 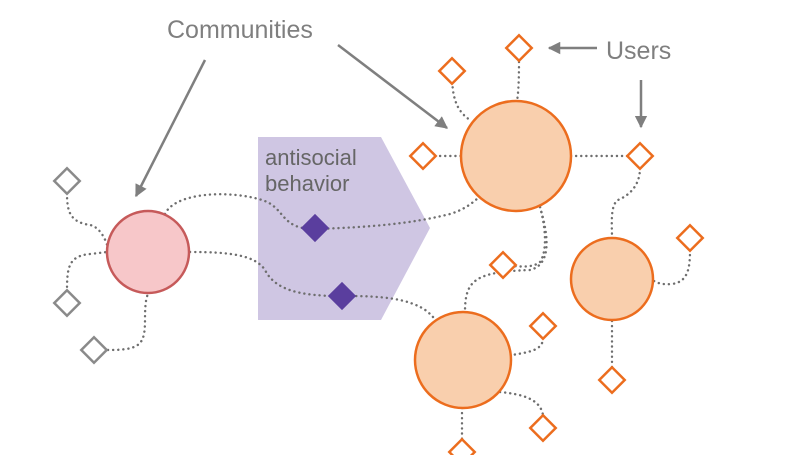 I want to click on community-node-bottom, so click(x=463, y=360).